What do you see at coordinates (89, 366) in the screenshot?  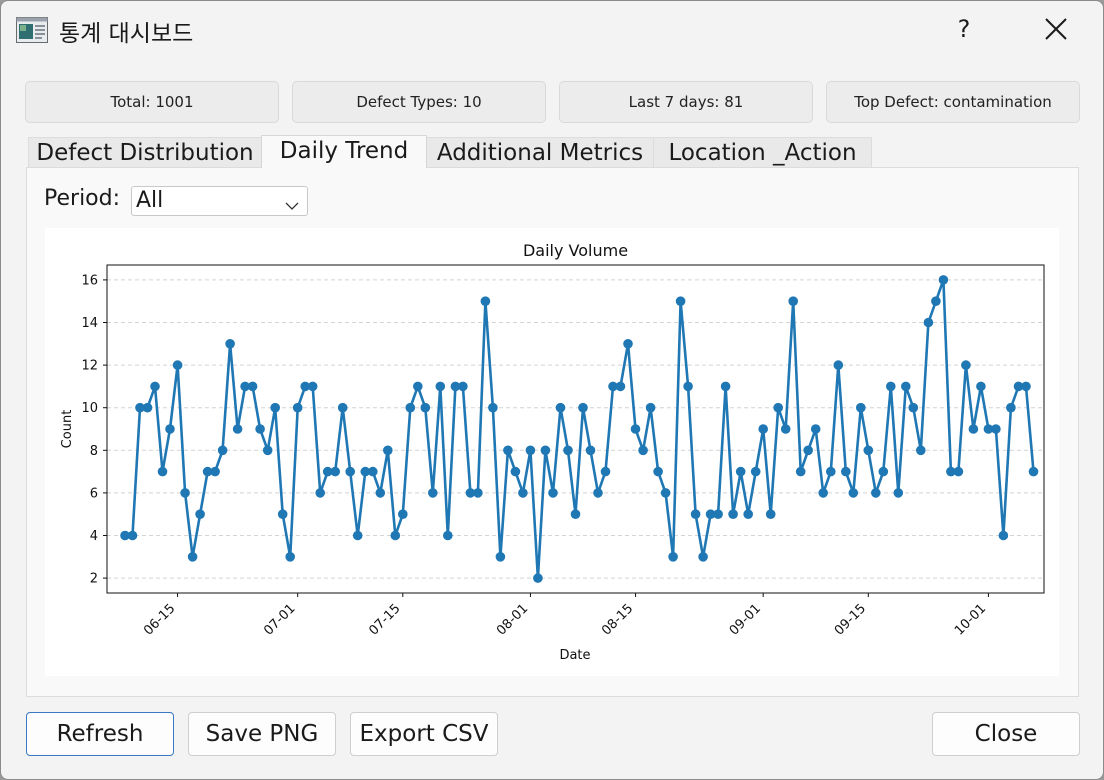 I see `y-tick-label: 12` at bounding box center [89, 366].